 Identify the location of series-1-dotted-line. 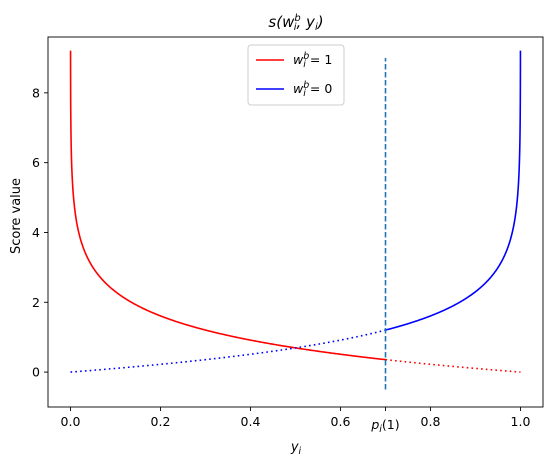
(228, 351).